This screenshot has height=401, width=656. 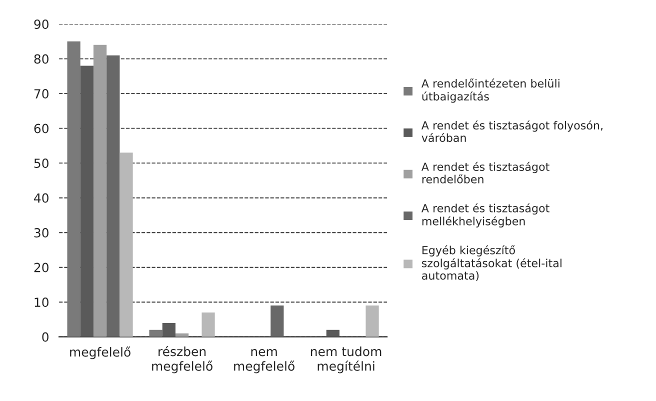 What do you see at coordinates (485, 215) in the screenshot?
I see `legend-label: A rendet és tisztaságot mellékhelyiségben` at bounding box center [485, 215].